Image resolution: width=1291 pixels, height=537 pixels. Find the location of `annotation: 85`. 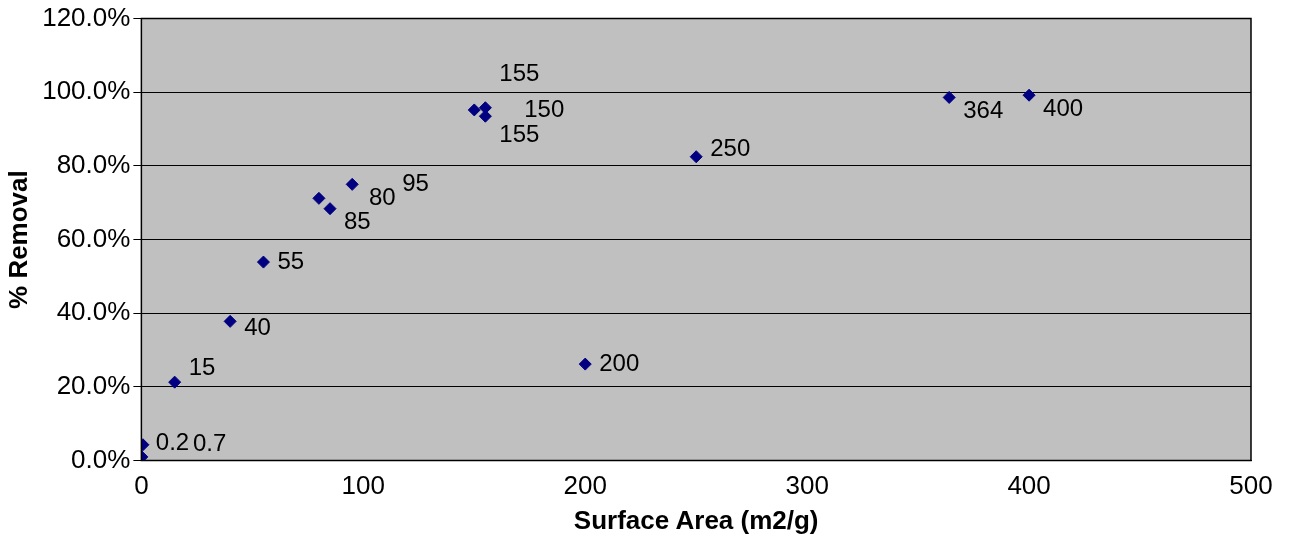

annotation: 85 is located at coordinates (357, 221).